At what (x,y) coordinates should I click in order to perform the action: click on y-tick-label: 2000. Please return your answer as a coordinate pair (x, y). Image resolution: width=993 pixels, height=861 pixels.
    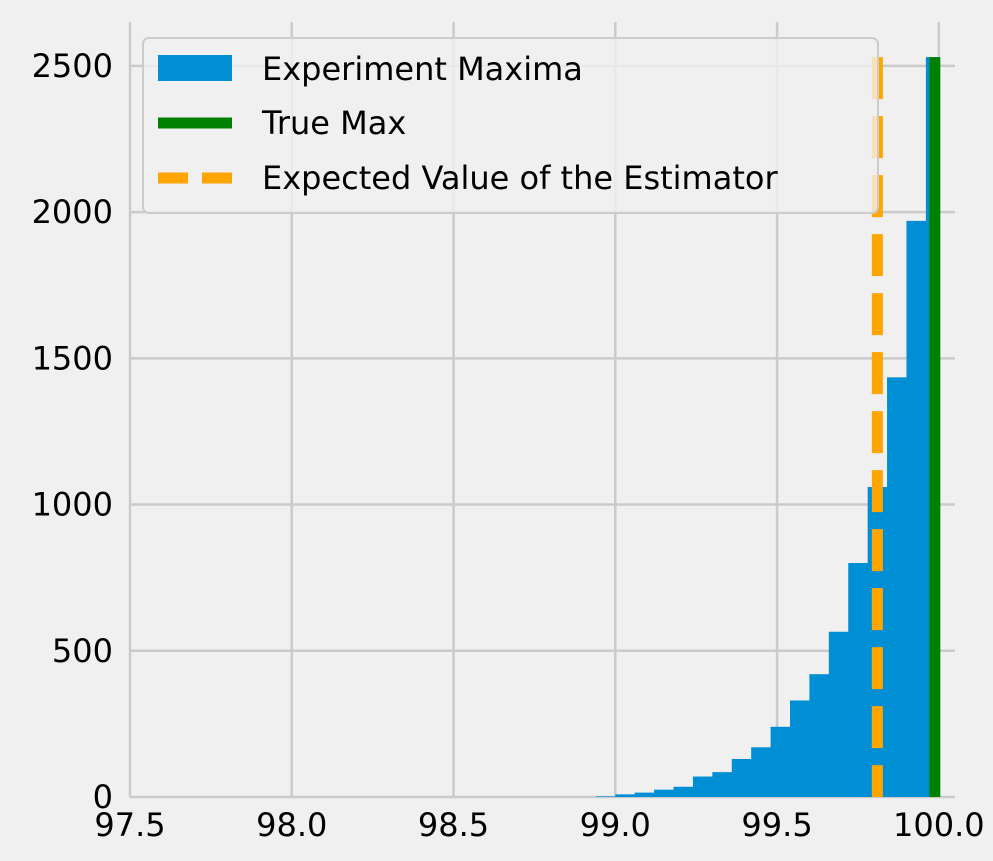
    Looking at the image, I should click on (72, 212).